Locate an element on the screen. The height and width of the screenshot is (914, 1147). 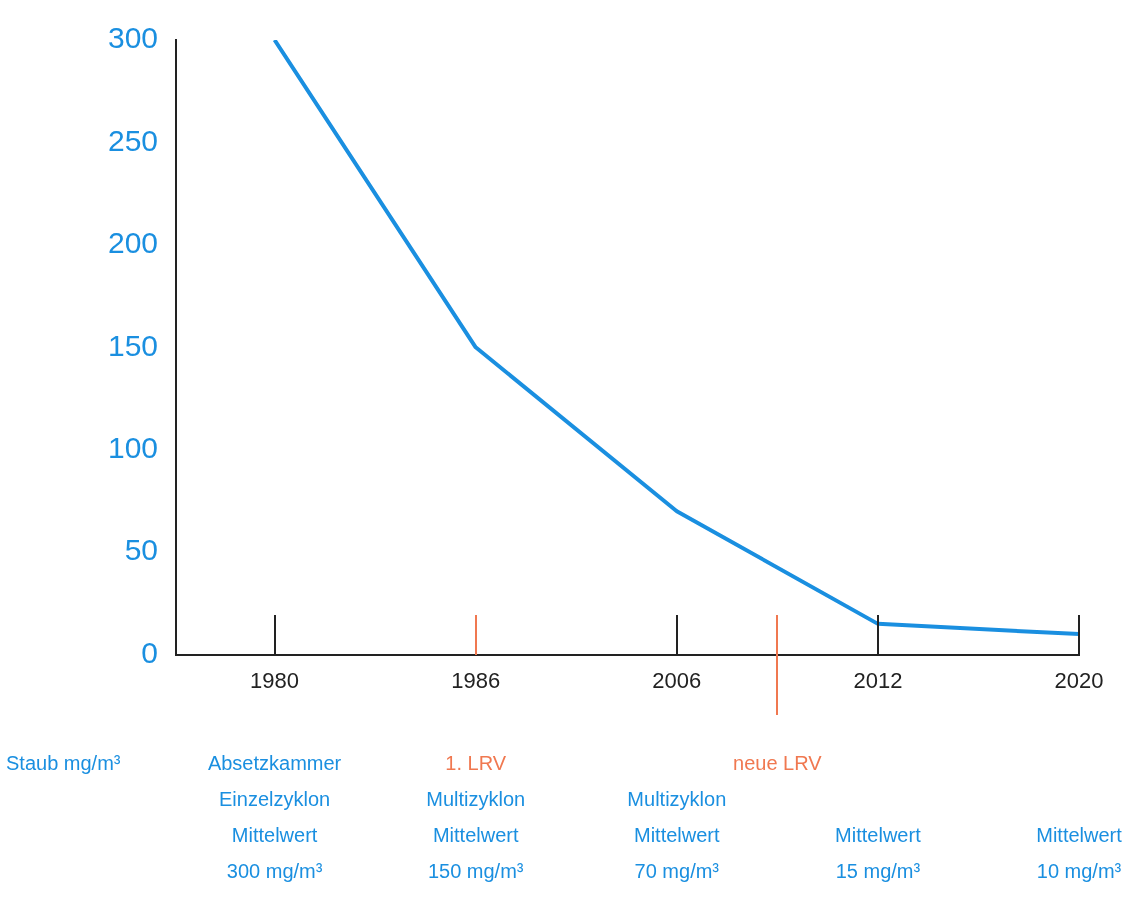
x-tick-label: 2006 is located at coordinates (677, 680).